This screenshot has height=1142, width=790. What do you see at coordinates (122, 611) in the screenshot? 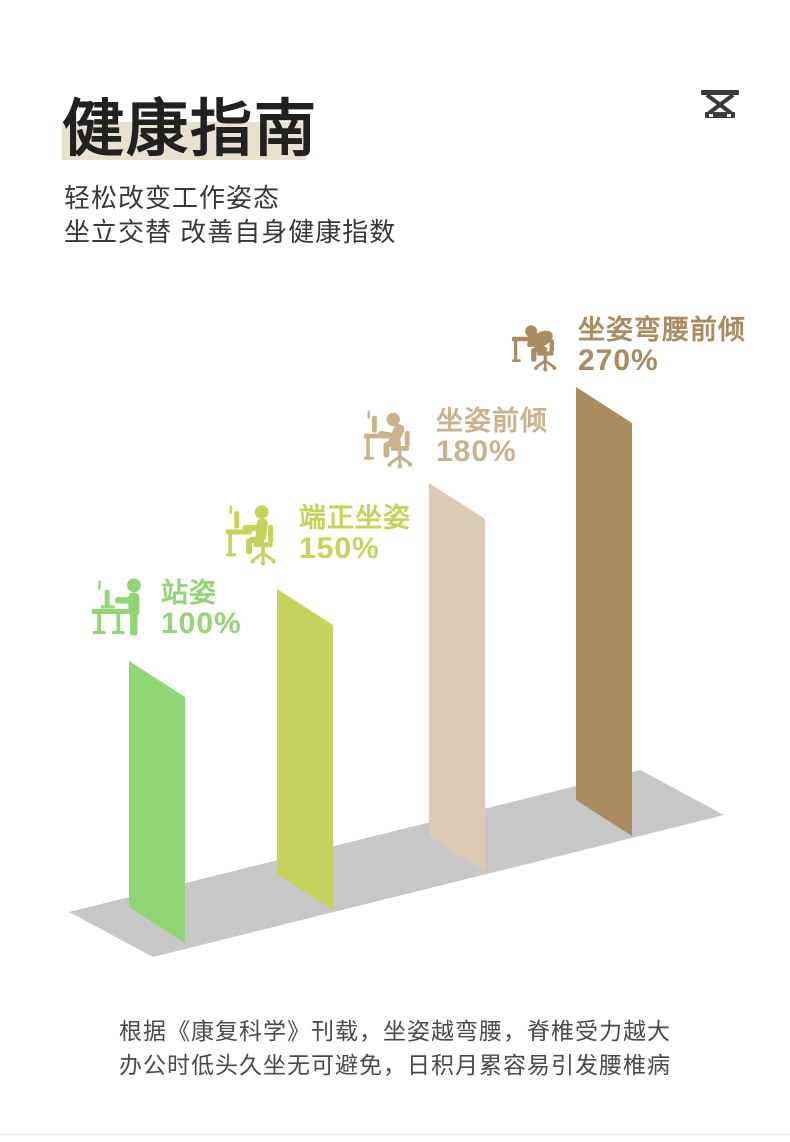
I see `person-standing-desk-icon` at bounding box center [122, 611].